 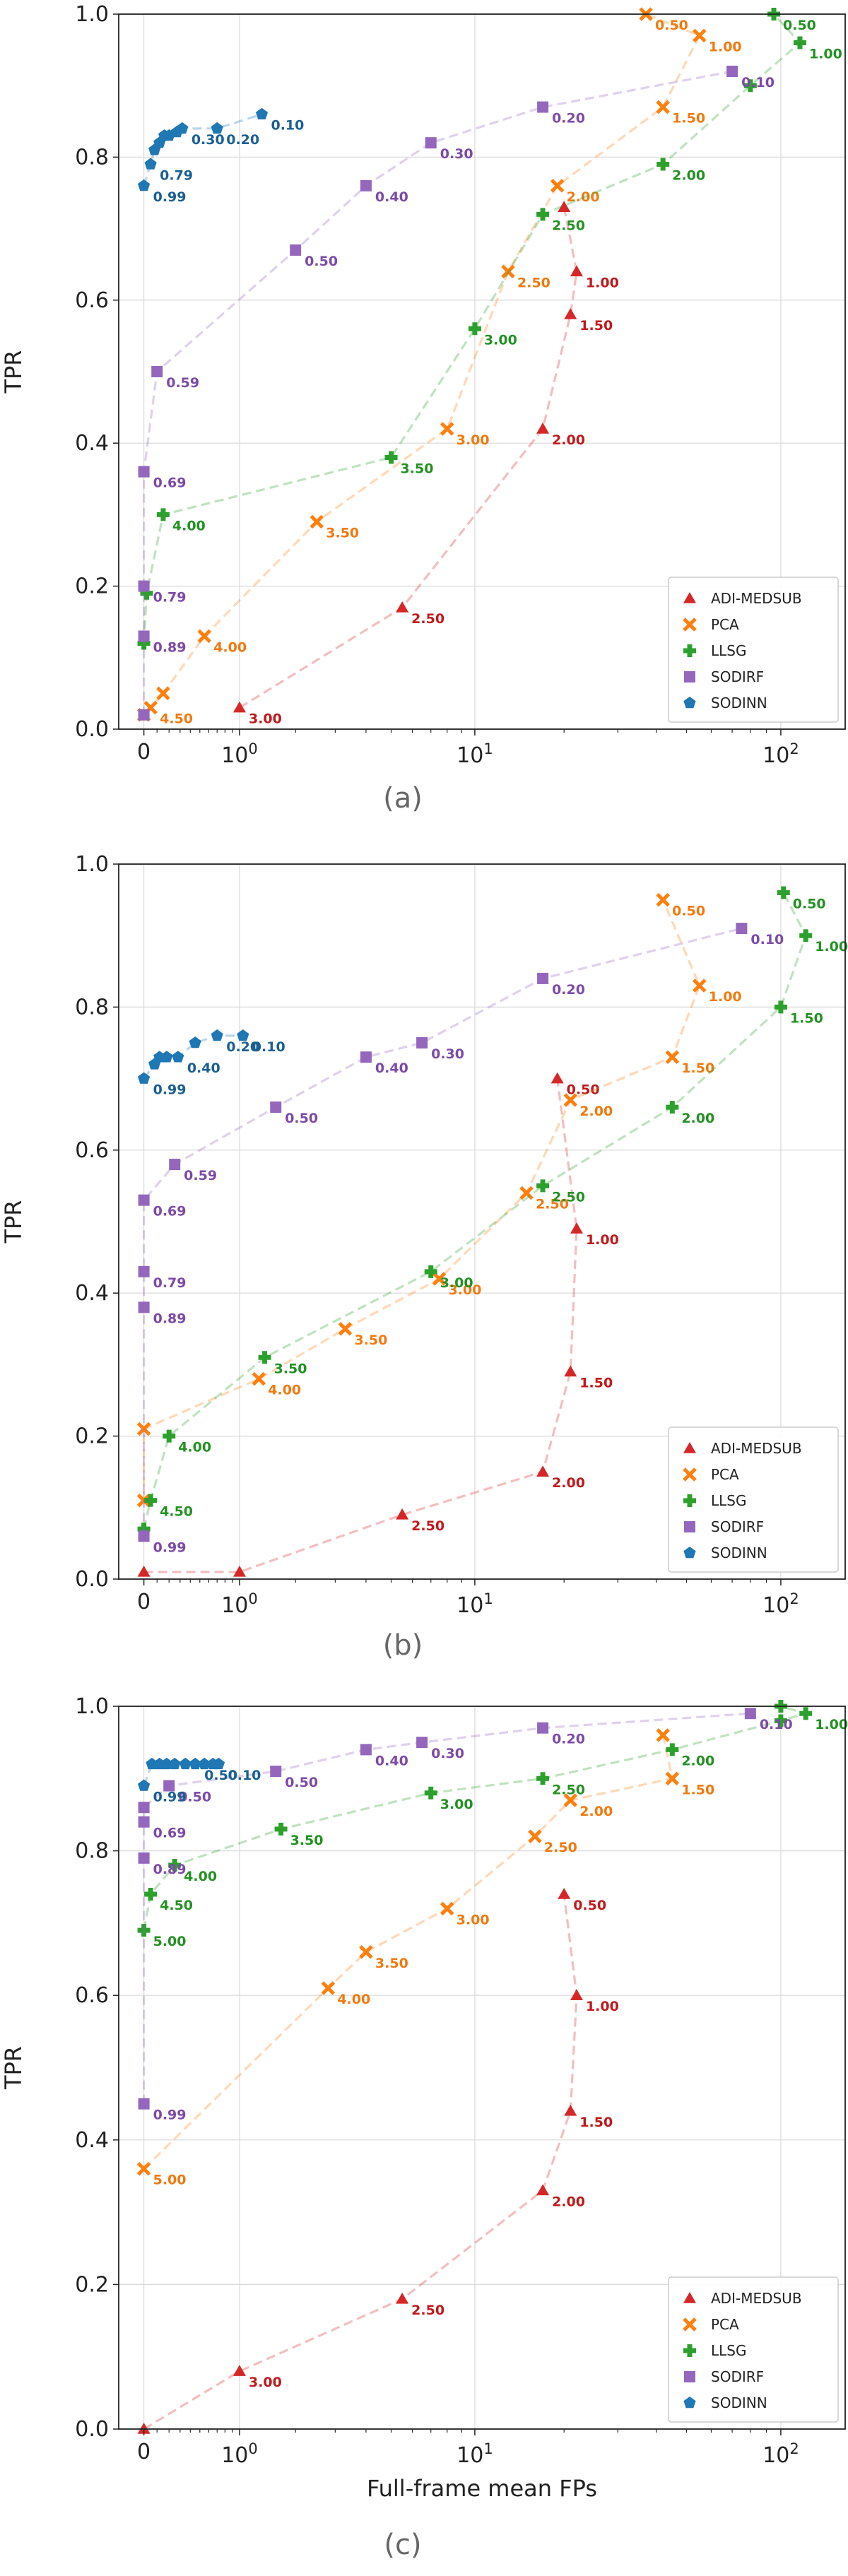 What do you see at coordinates (301, 1118) in the screenshot?
I see `series-sodirf-point-label: 0.50` at bounding box center [301, 1118].